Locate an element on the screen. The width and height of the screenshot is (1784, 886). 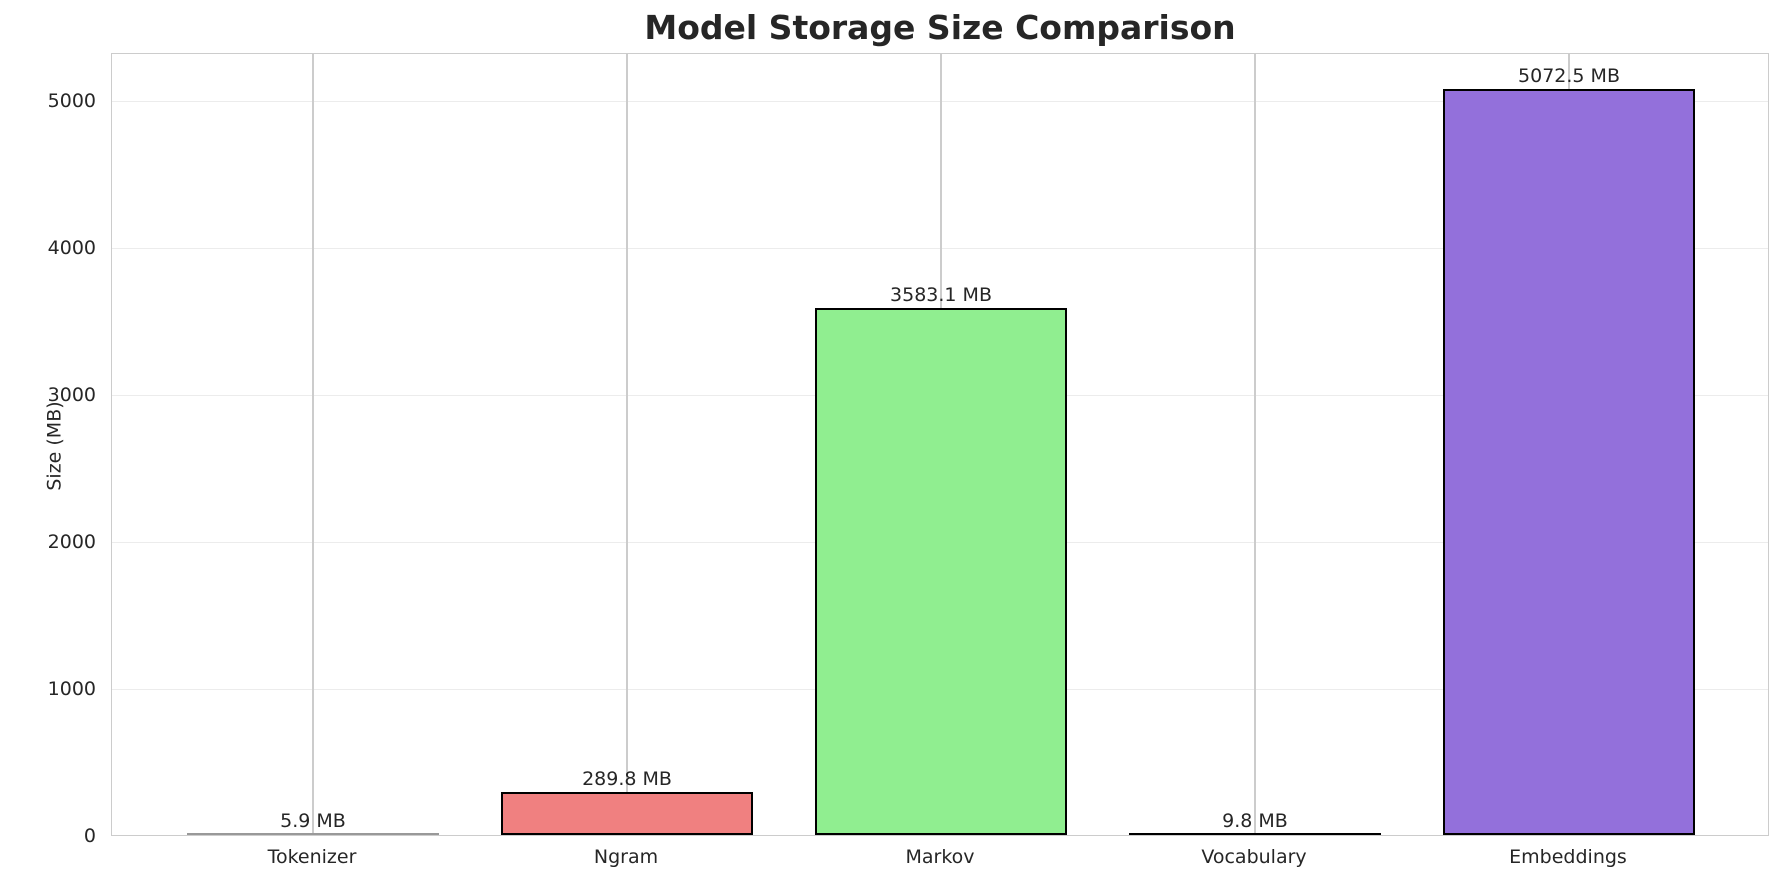
chart-title: Model Storage Size Comparison is located at coordinates (940, 27).